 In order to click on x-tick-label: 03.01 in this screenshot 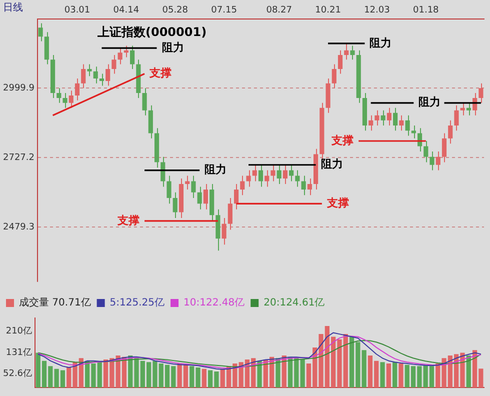, I will do `click(77, 11)`.